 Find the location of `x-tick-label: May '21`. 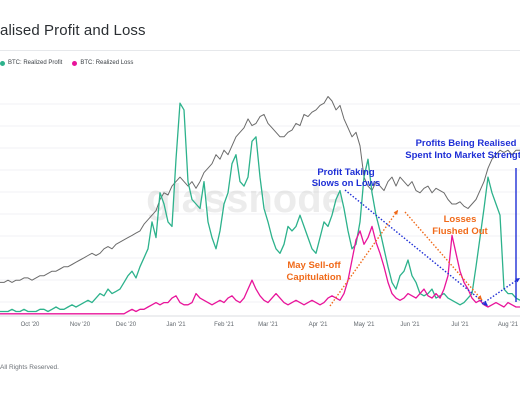

x-tick-label: May '21 is located at coordinates (364, 325).